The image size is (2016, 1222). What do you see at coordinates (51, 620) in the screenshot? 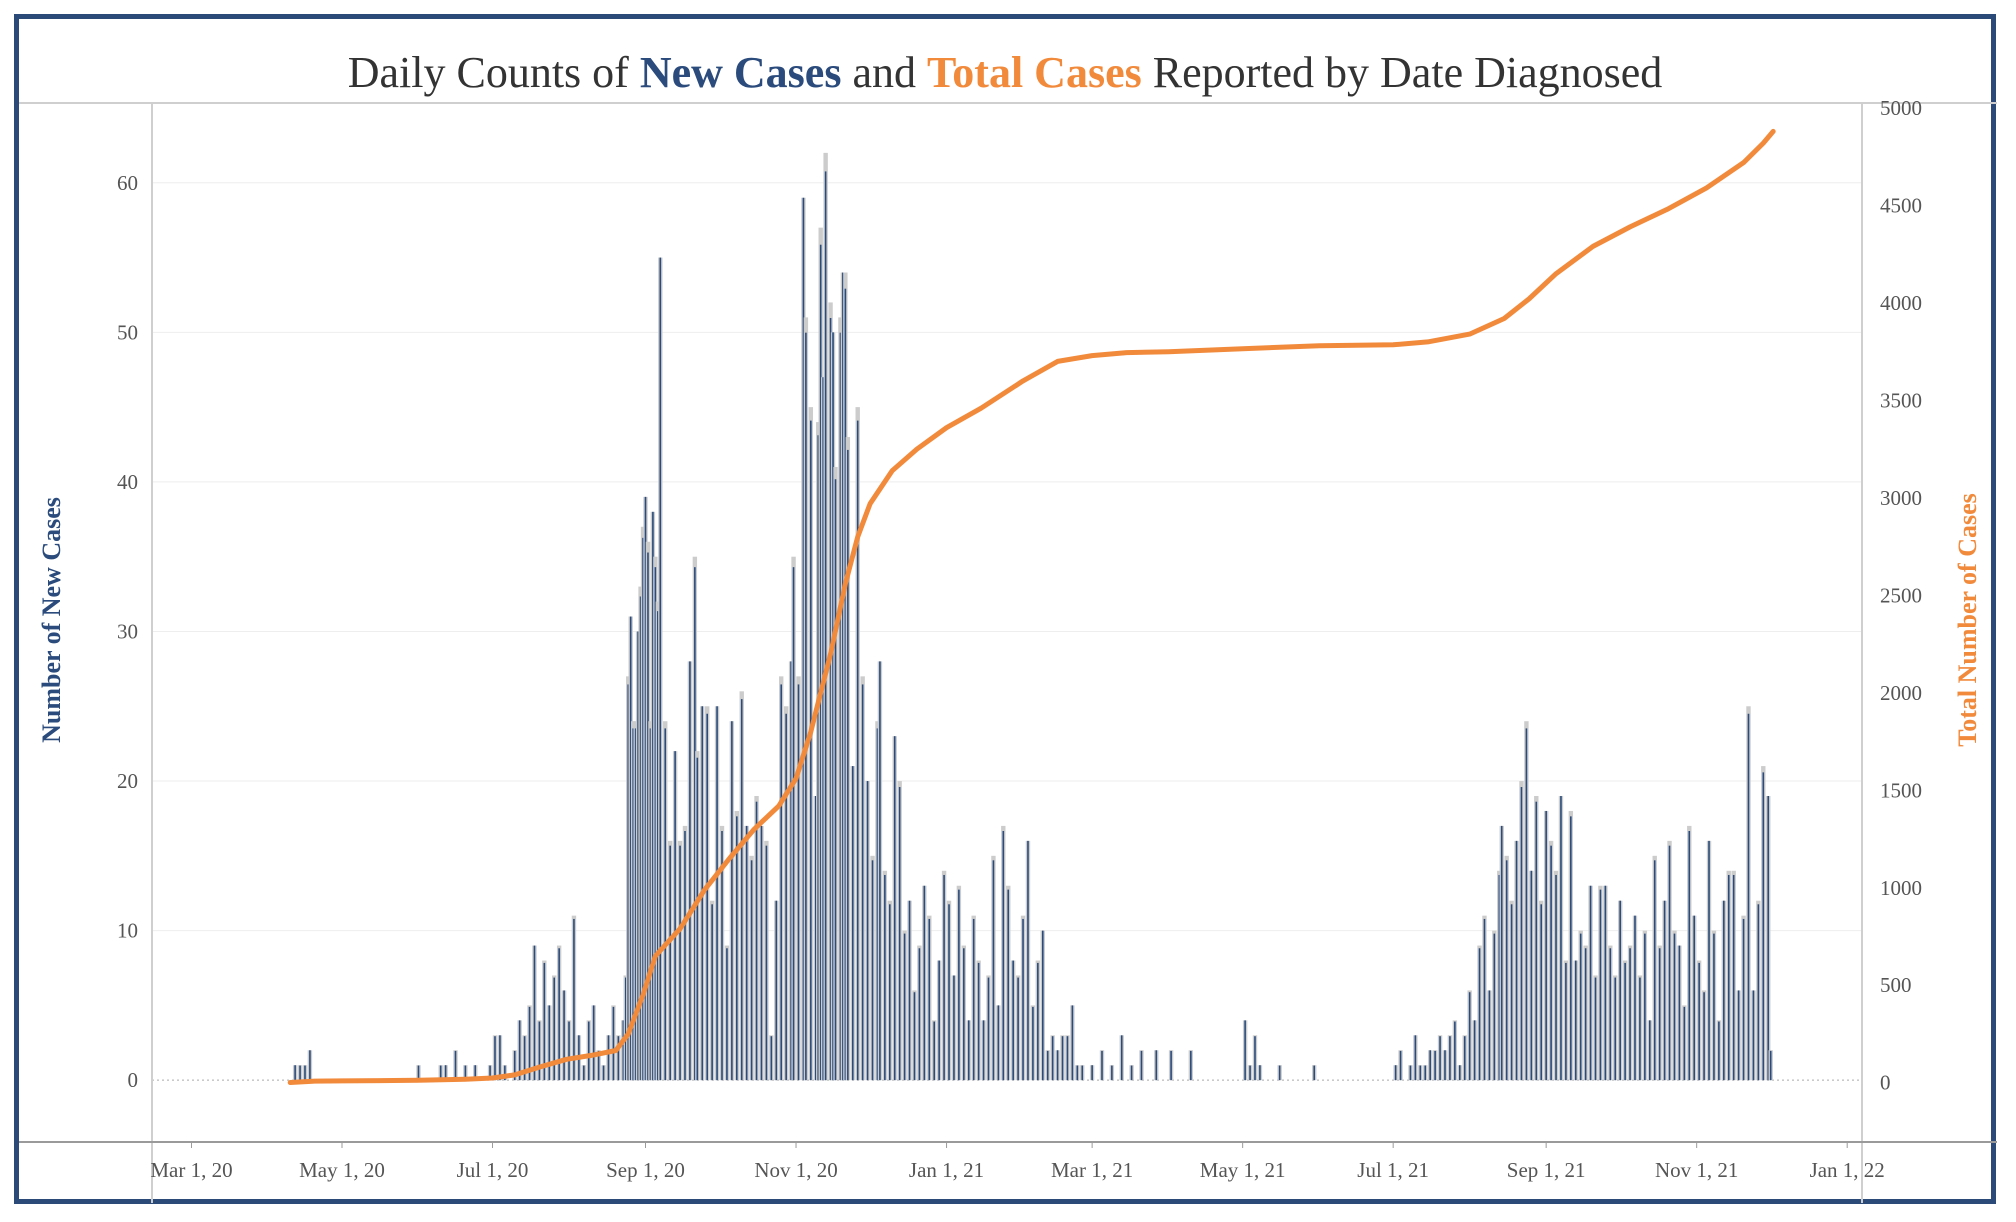
I see `y-axis-label-left: Number of New Cases` at bounding box center [51, 620].